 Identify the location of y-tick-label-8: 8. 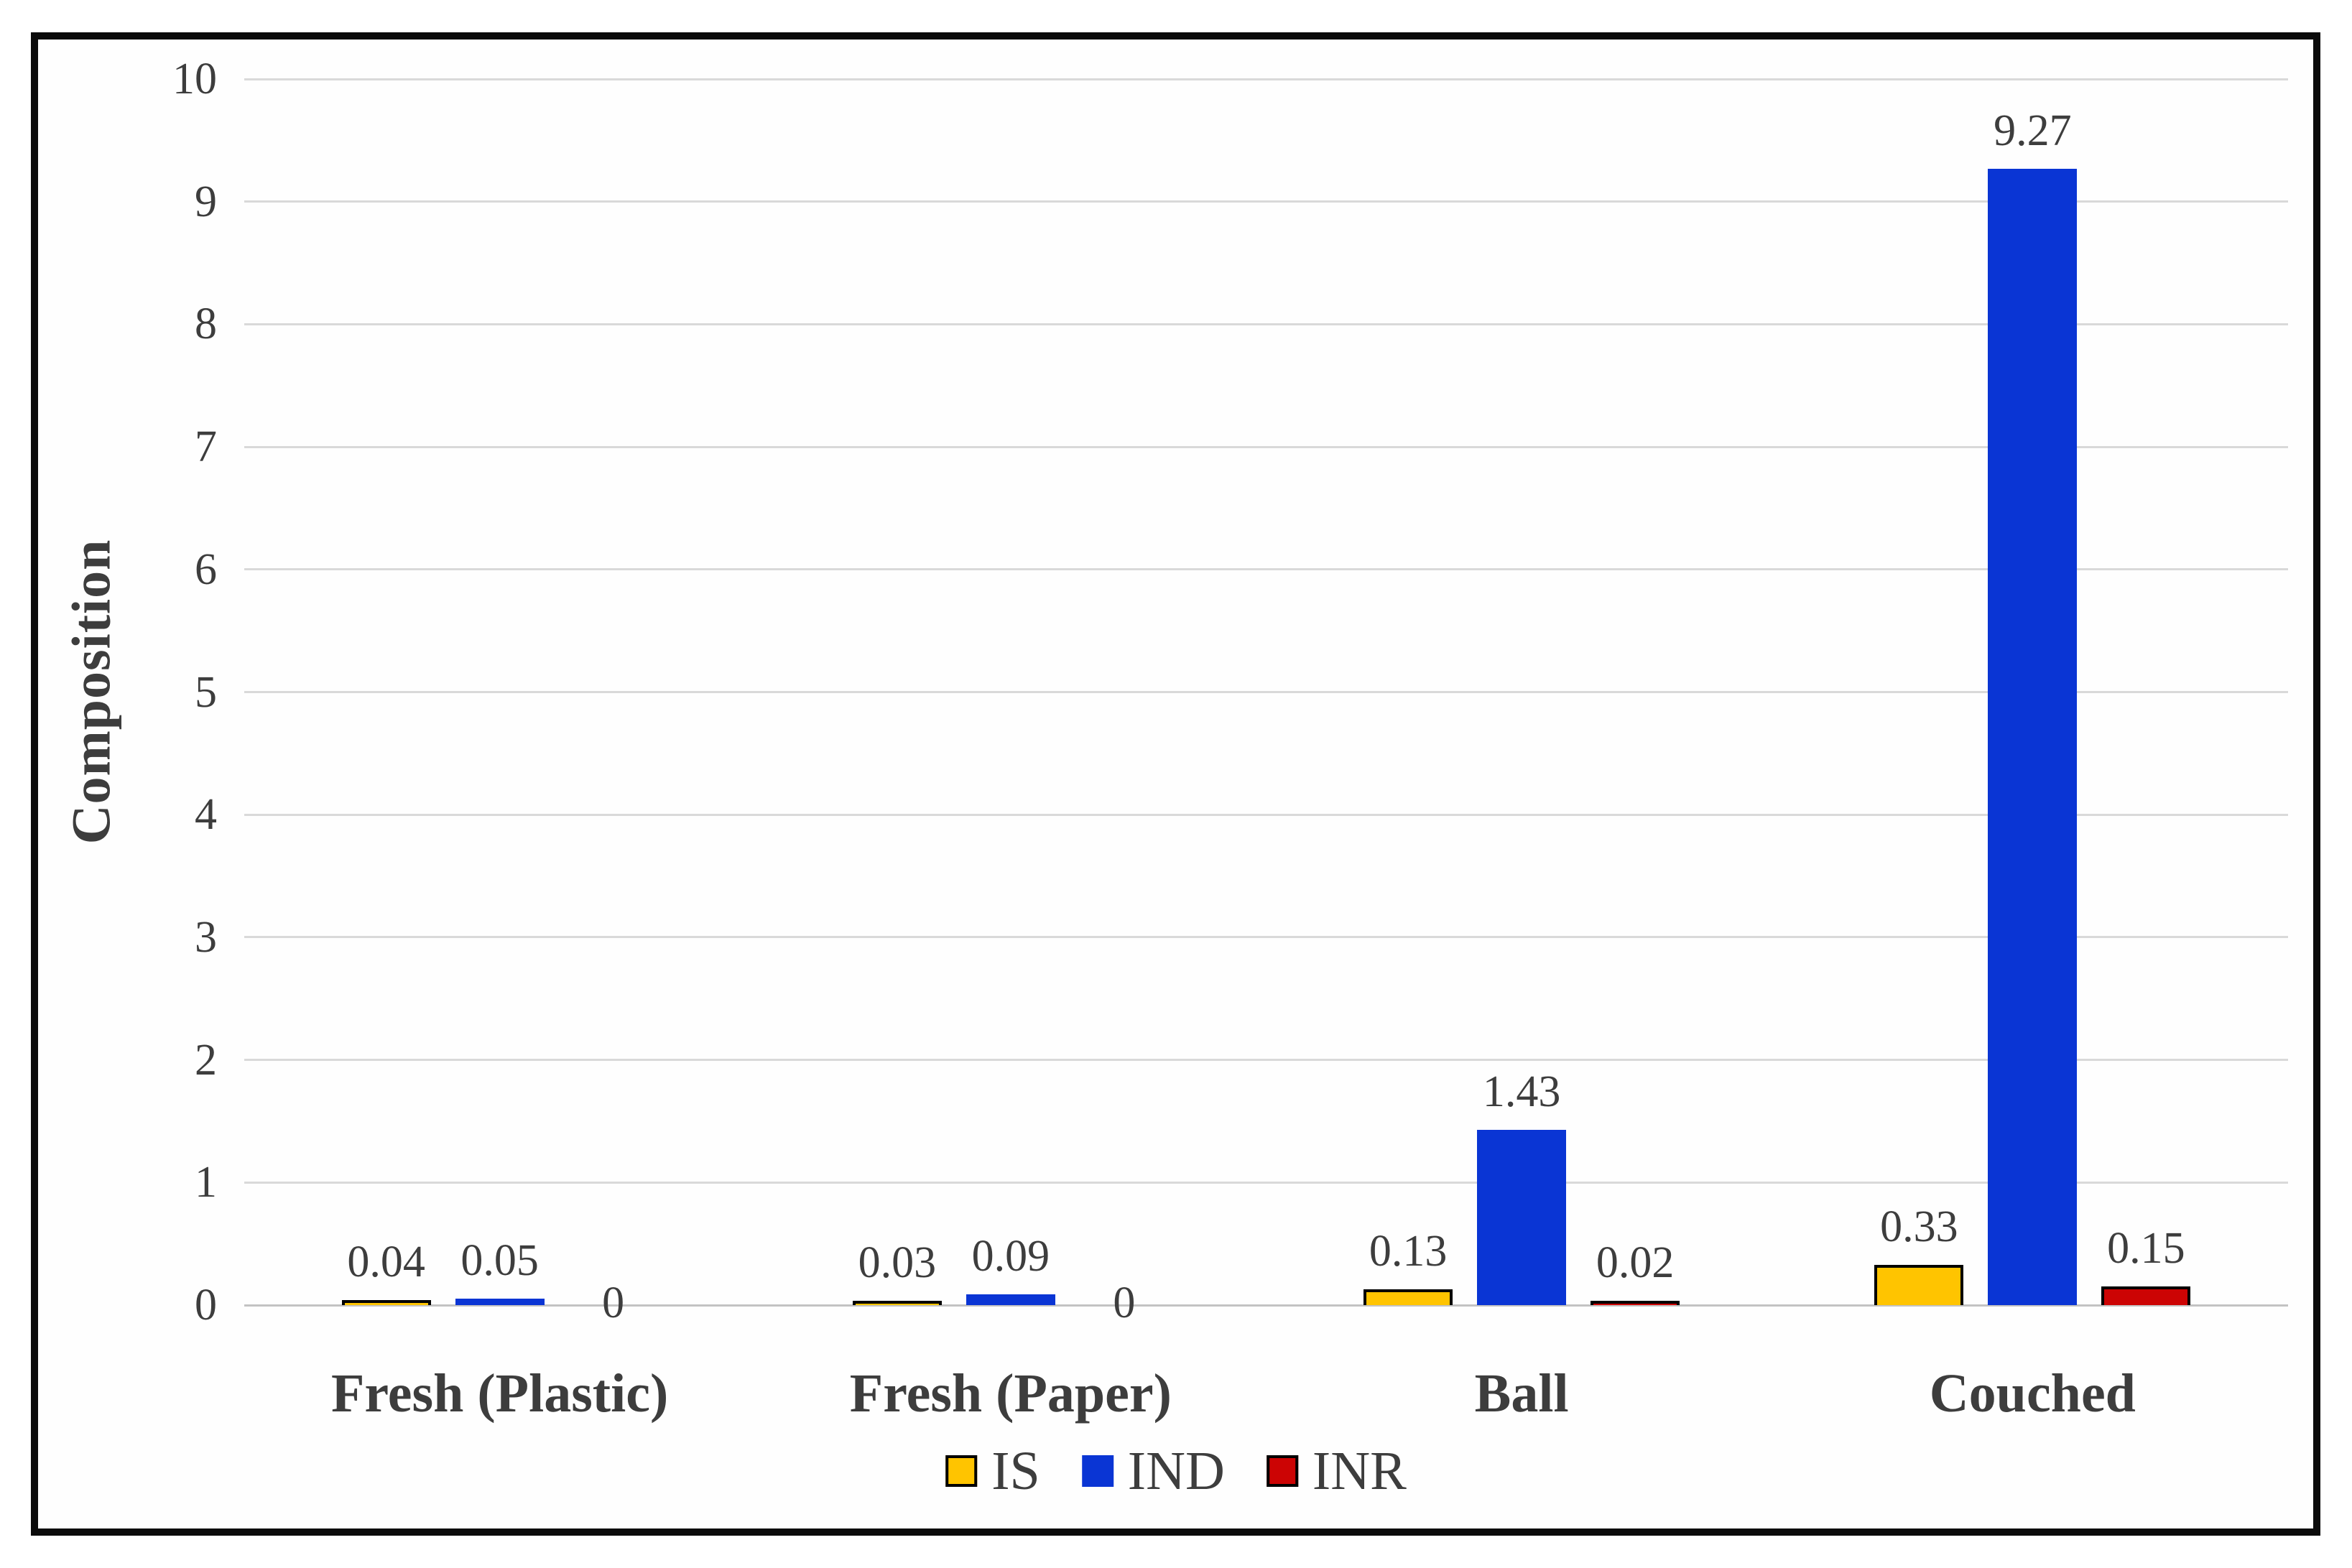
(206, 325).